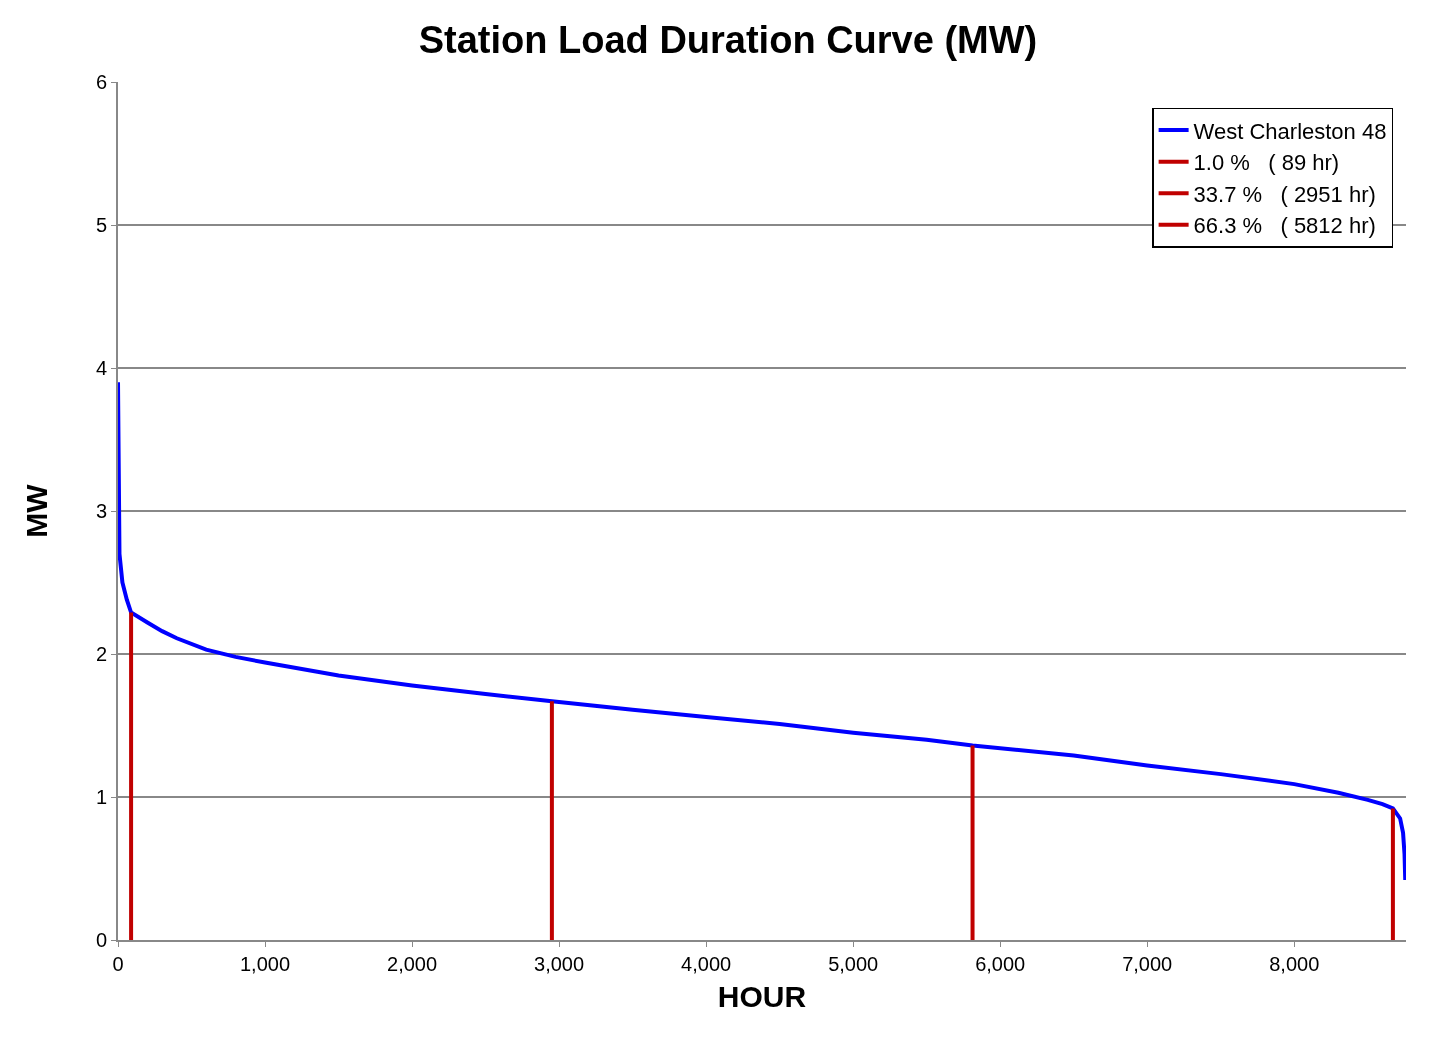 Image resolution: width=1456 pixels, height=1048 pixels. I want to click on chart-title: Station Load Duration Curve (MW), so click(728, 39).